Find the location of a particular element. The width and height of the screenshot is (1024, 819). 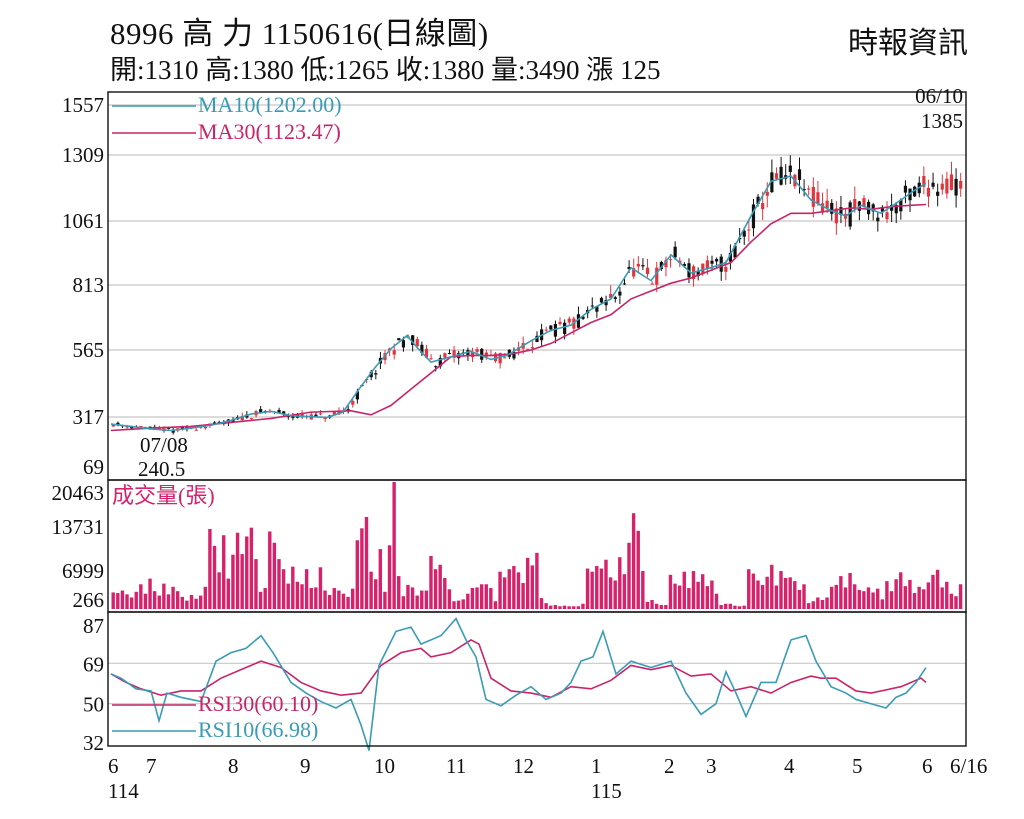

month-label: 2 is located at coordinates (669, 766).